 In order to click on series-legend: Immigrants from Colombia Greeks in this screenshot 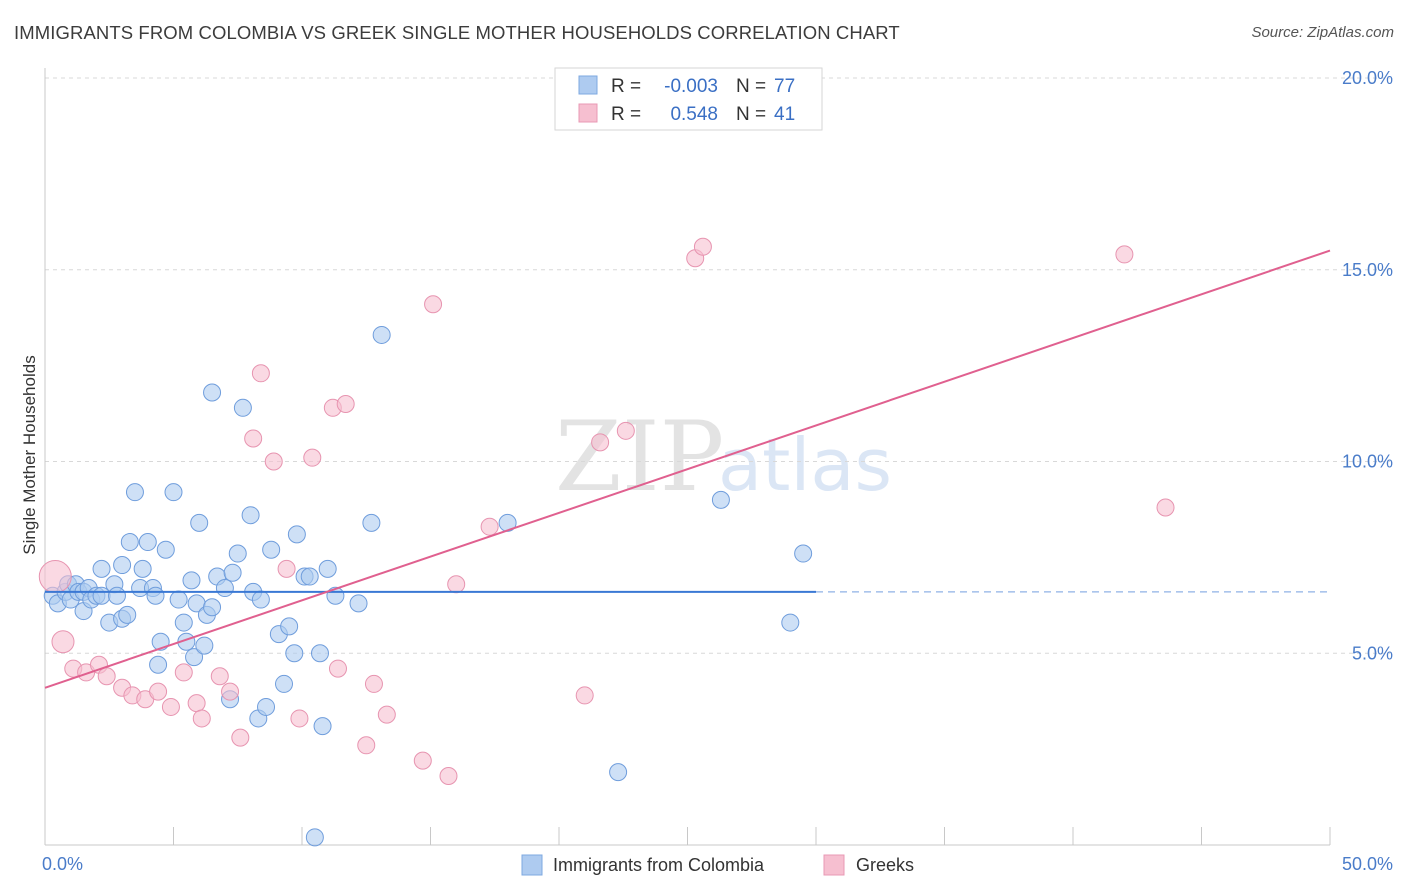, I will do `click(717, 865)`.